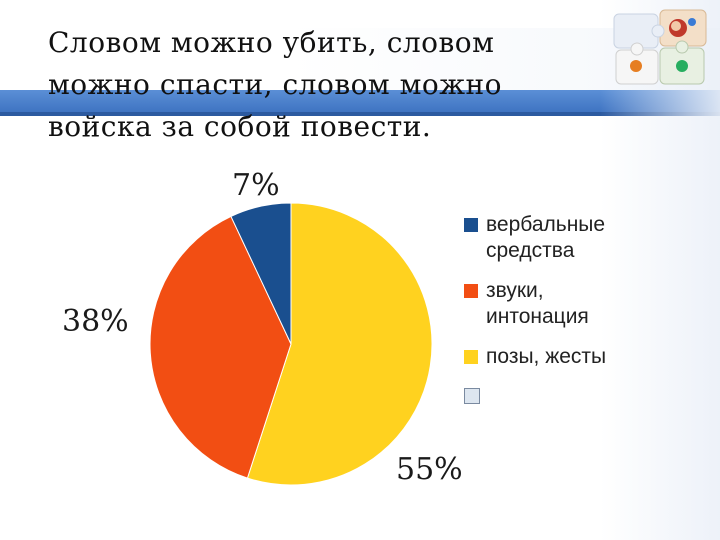  I want to click on data-label-verbal: 7%, so click(256, 185).